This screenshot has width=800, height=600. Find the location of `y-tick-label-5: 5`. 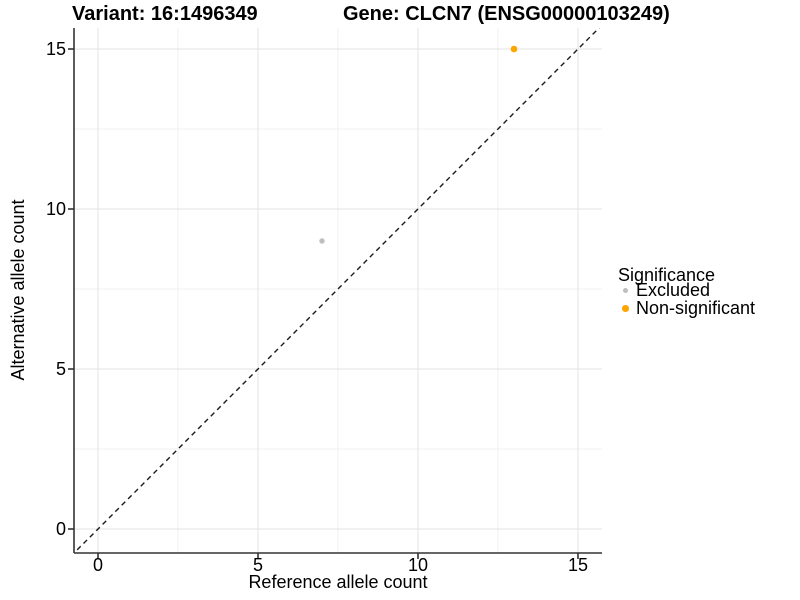

y-tick-label-5: 5 is located at coordinates (60, 369).